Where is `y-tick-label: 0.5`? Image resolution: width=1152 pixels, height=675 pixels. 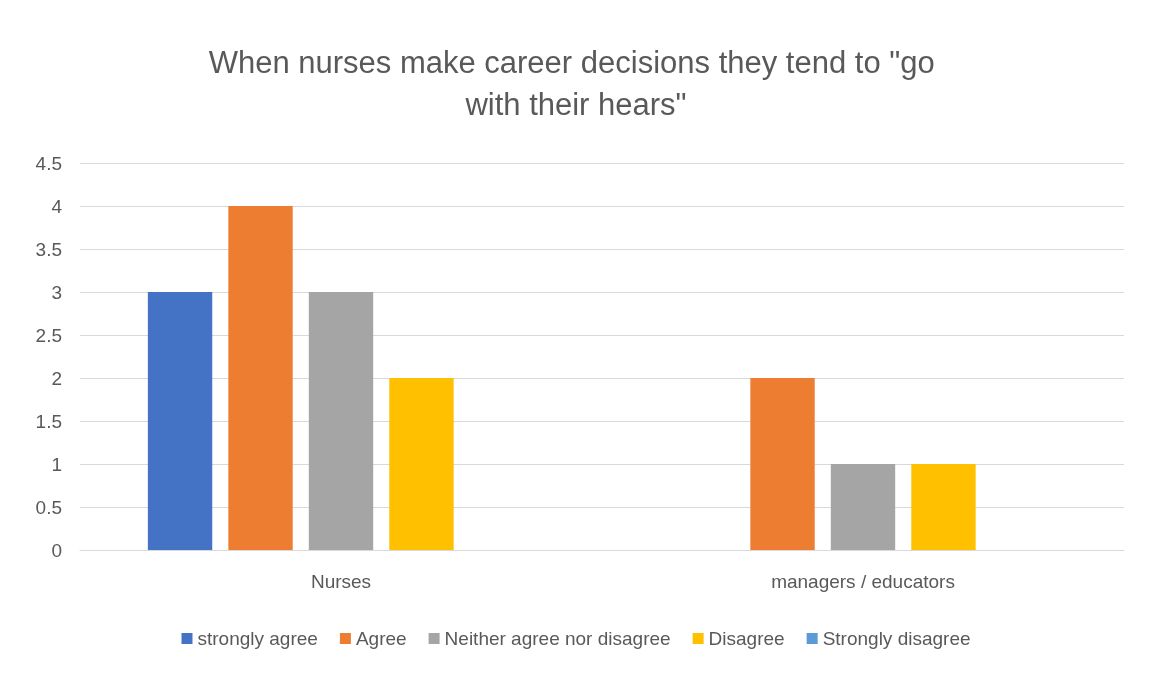 y-tick-label: 0.5 is located at coordinates (48, 507).